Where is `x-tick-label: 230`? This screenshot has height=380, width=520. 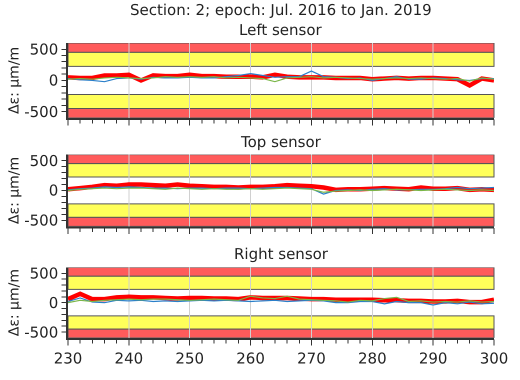
x-tick-label: 230 is located at coordinates (68, 359).